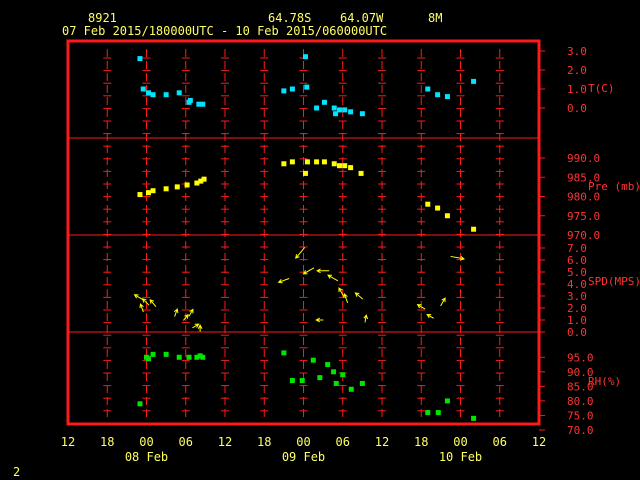 The height and width of the screenshot is (480, 640). What do you see at coordinates (601, 88) in the screenshot?
I see `temperature-axis-label: T(C)` at bounding box center [601, 88].